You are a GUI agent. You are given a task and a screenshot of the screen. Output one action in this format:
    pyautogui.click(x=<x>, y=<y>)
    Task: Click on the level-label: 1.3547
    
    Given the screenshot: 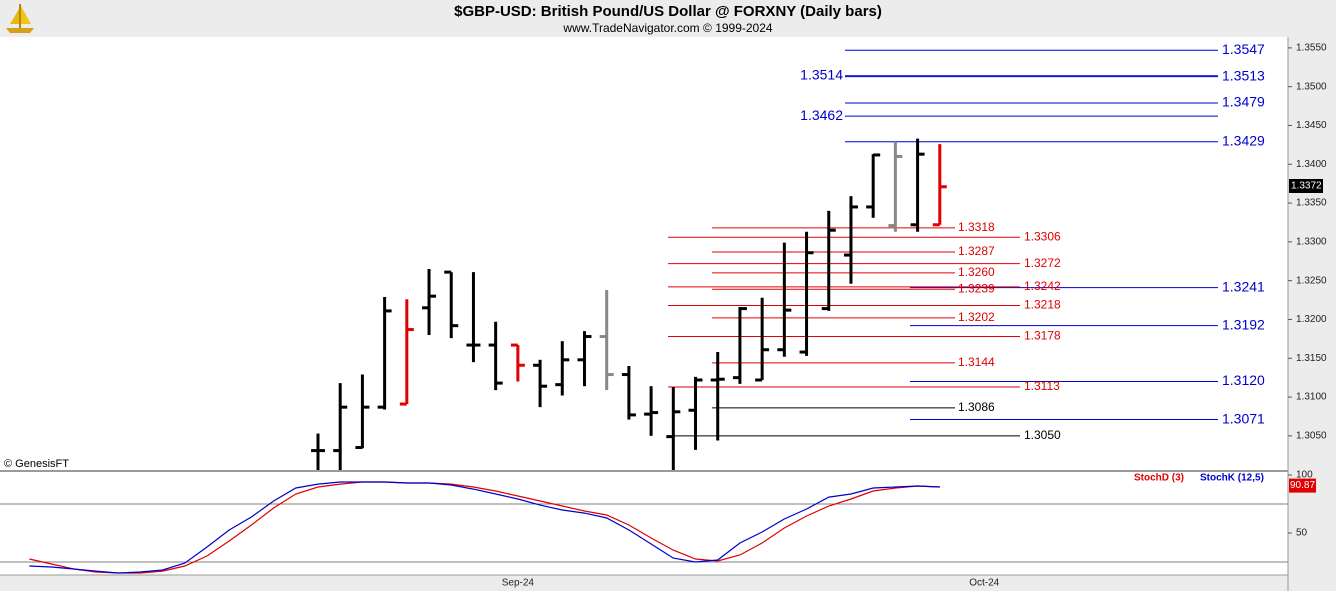 What is the action you would take?
    pyautogui.click(x=1243, y=49)
    